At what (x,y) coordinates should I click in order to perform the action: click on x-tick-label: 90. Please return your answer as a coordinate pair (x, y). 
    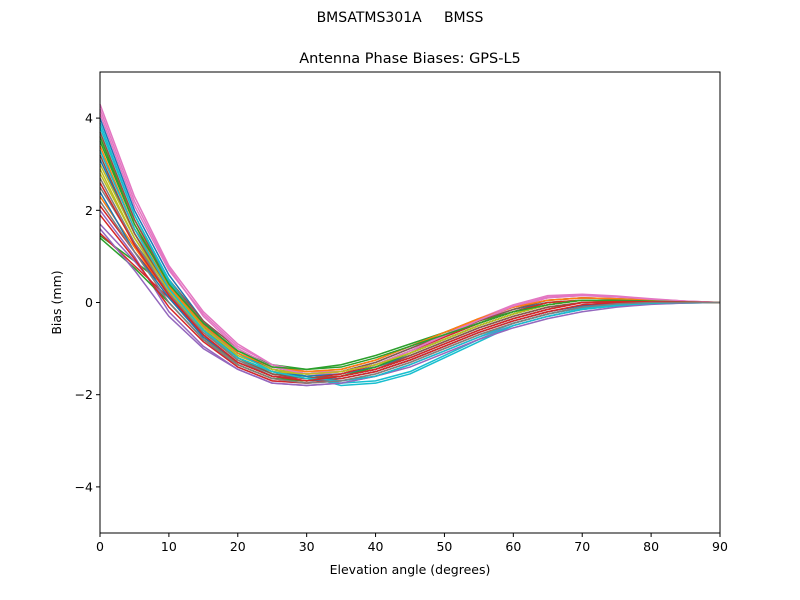
    Looking at the image, I should click on (720, 546).